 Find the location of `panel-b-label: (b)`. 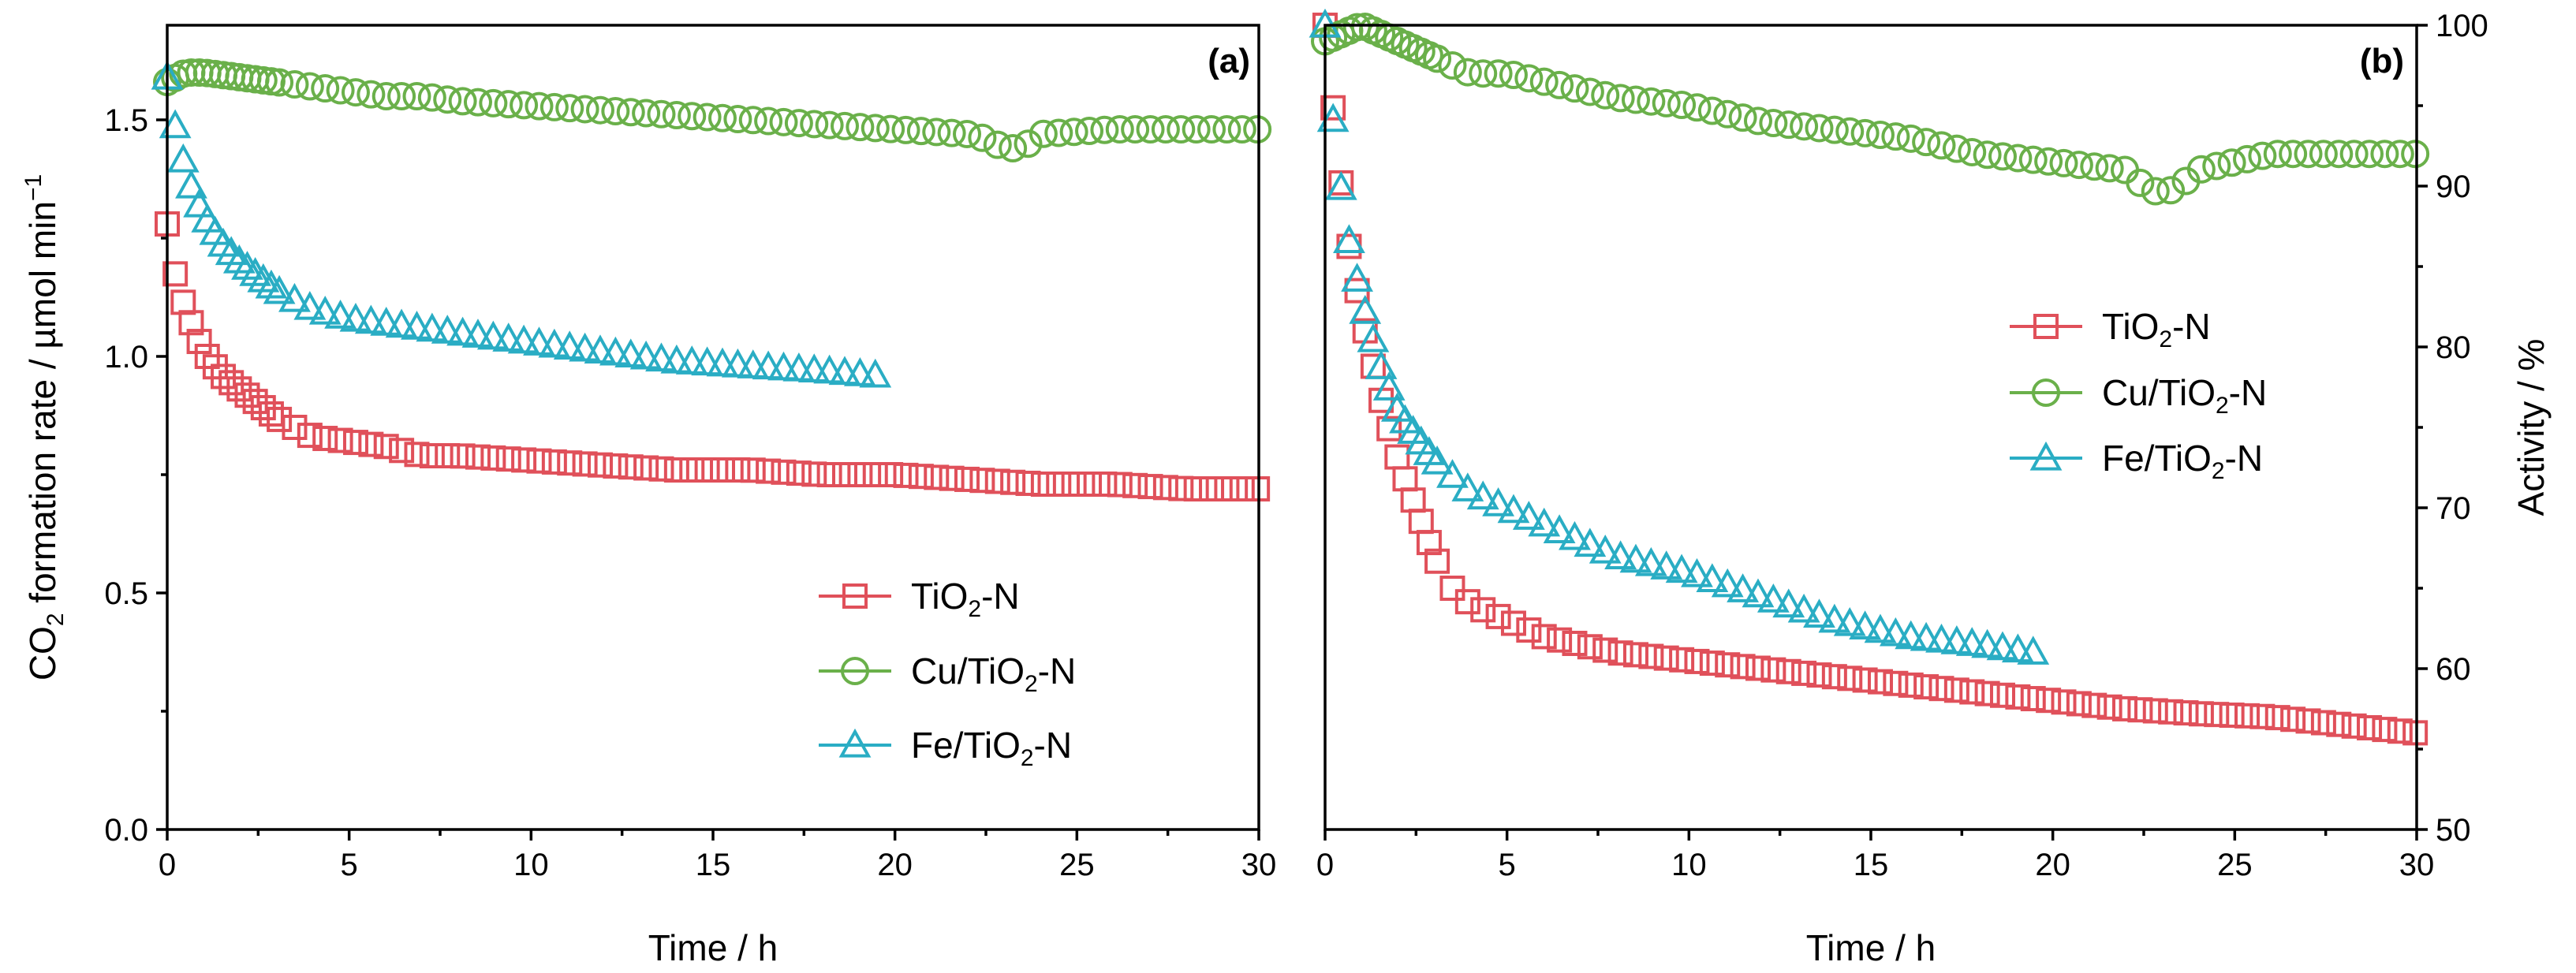

panel-b-label: (b) is located at coordinates (2382, 61).